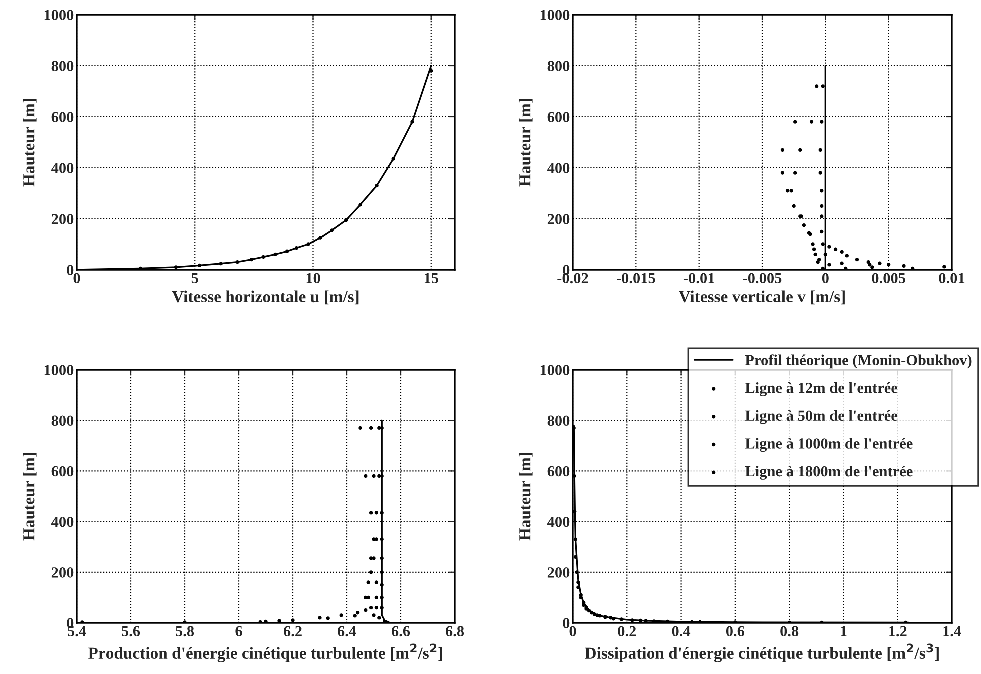  What do you see at coordinates (762, 653) in the screenshot?
I see `x-axis-title: Dissipation d'énergie cinétique turbulente [m$^{2}$/s$^{3}$]` at bounding box center [762, 653].